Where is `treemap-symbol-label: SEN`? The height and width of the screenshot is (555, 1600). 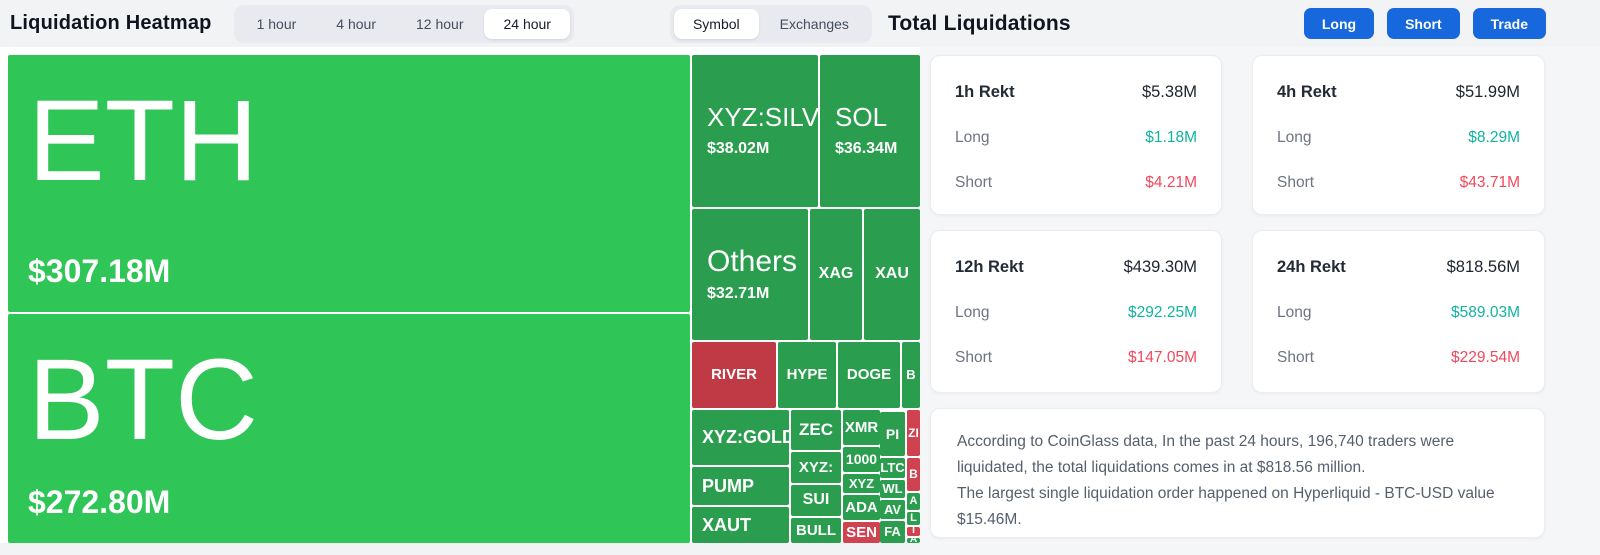 treemap-symbol-label: SEN is located at coordinates (861, 532).